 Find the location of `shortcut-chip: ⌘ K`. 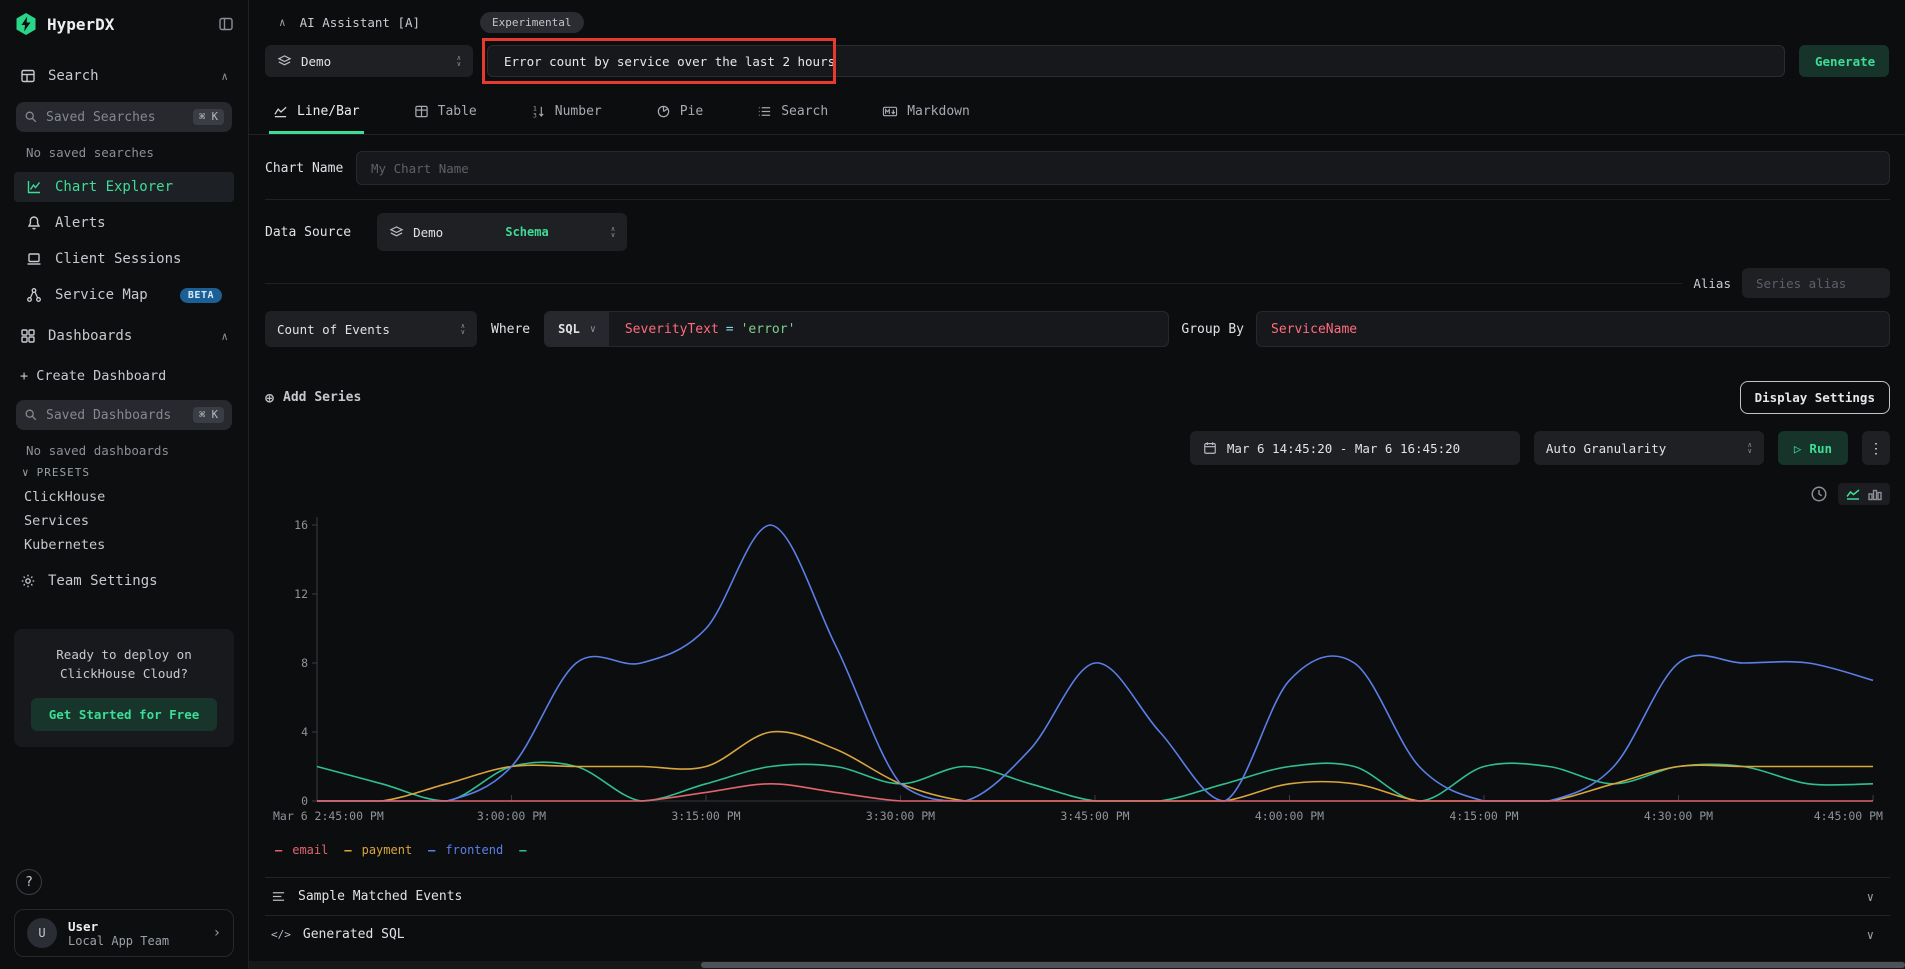

shortcut-chip: ⌘ K is located at coordinates (208, 415).